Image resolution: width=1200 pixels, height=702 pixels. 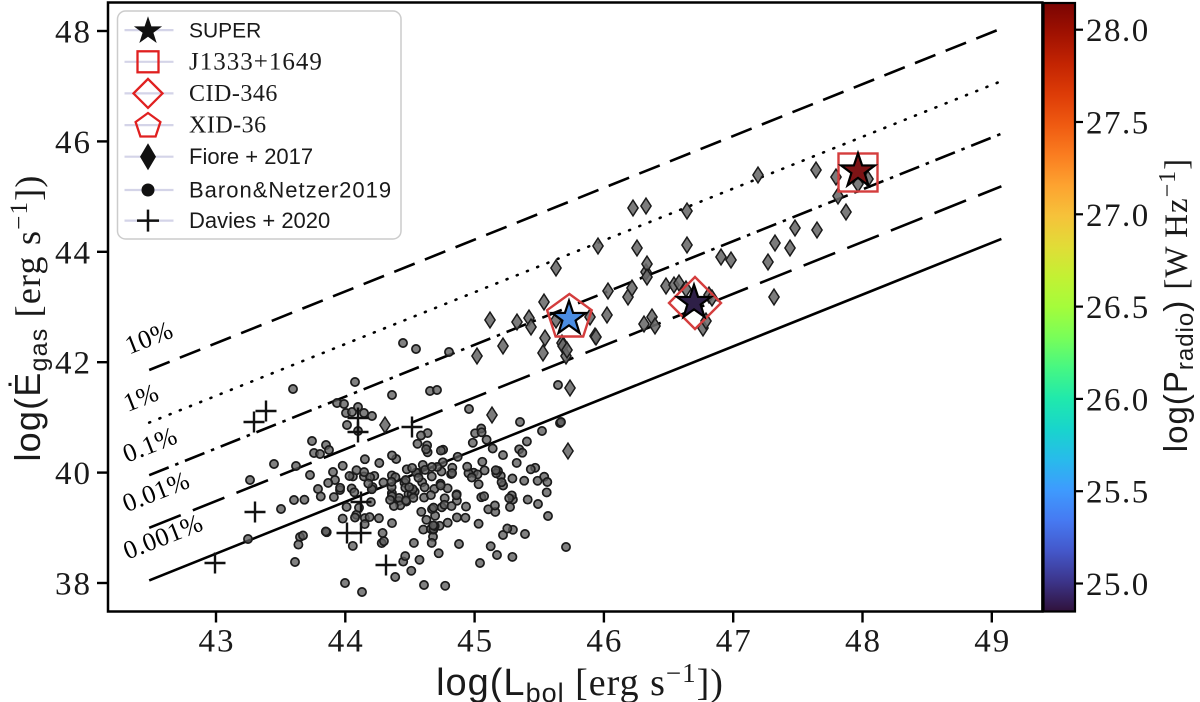 What do you see at coordinates (225, 31) in the screenshot?
I see `svg-text: SUPER` at bounding box center [225, 31].